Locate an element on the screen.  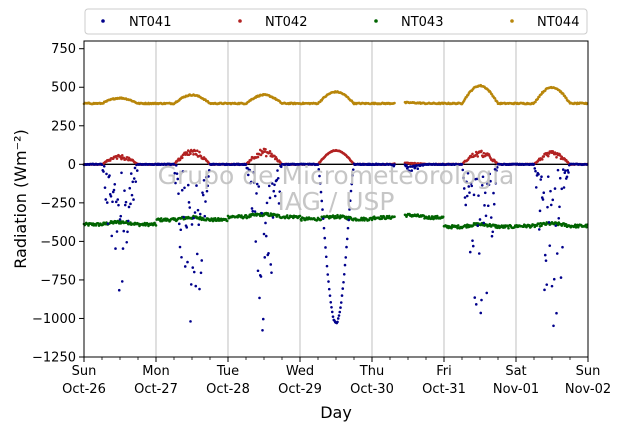
x-tick-label-date: Oct-29 is located at coordinates (300, 389).